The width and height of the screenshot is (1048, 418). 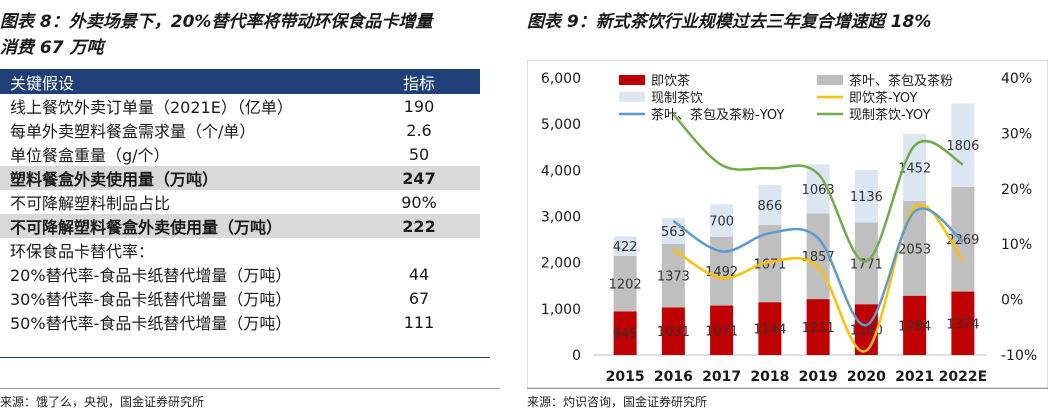 I want to click on bar-data-label: 945, so click(x=625, y=334).